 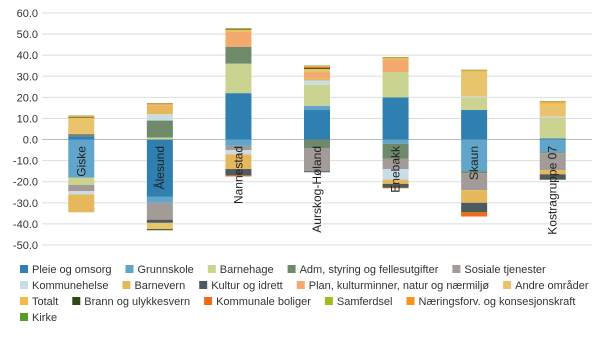 I want to click on y-tick-label: 50.0, so click(x=27, y=35).